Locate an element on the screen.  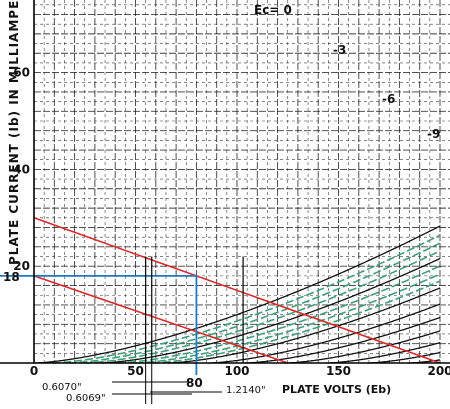
x-tick-label: 100 is located at coordinates (236, 371).